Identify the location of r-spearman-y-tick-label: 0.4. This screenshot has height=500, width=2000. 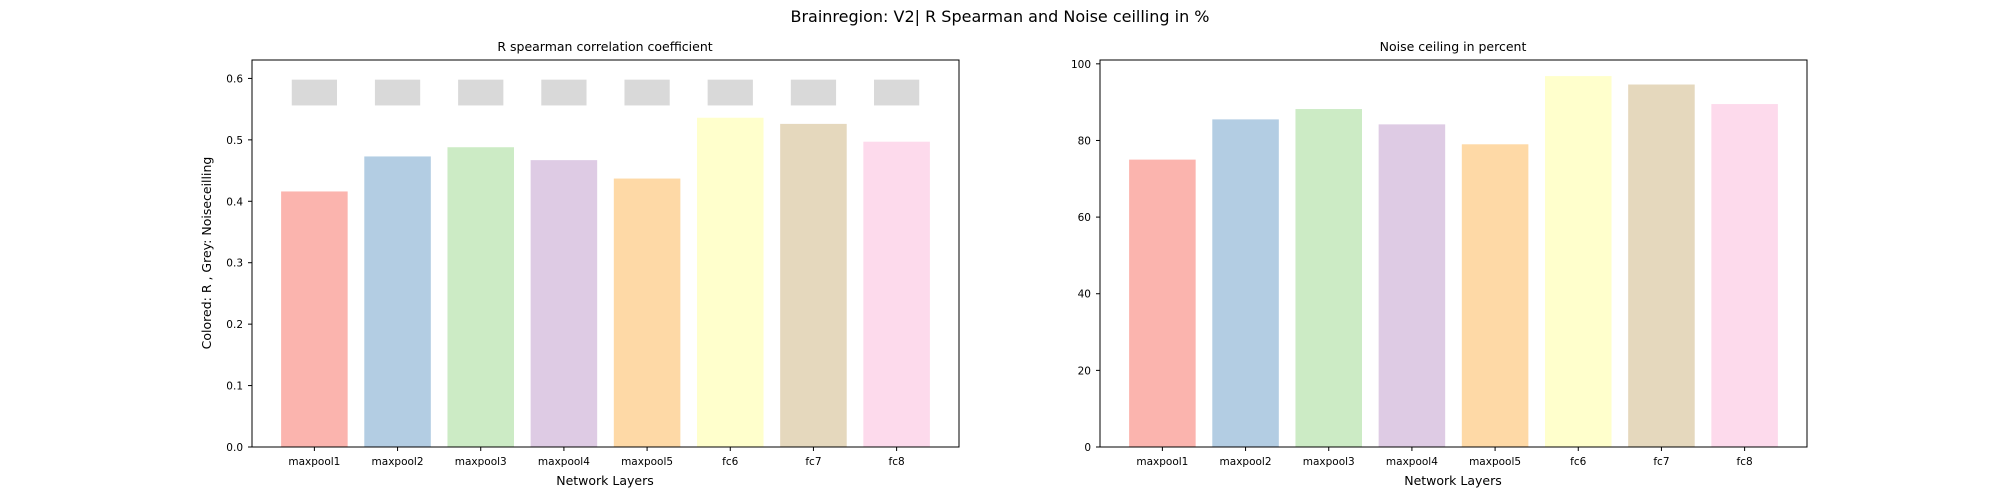
(234, 202).